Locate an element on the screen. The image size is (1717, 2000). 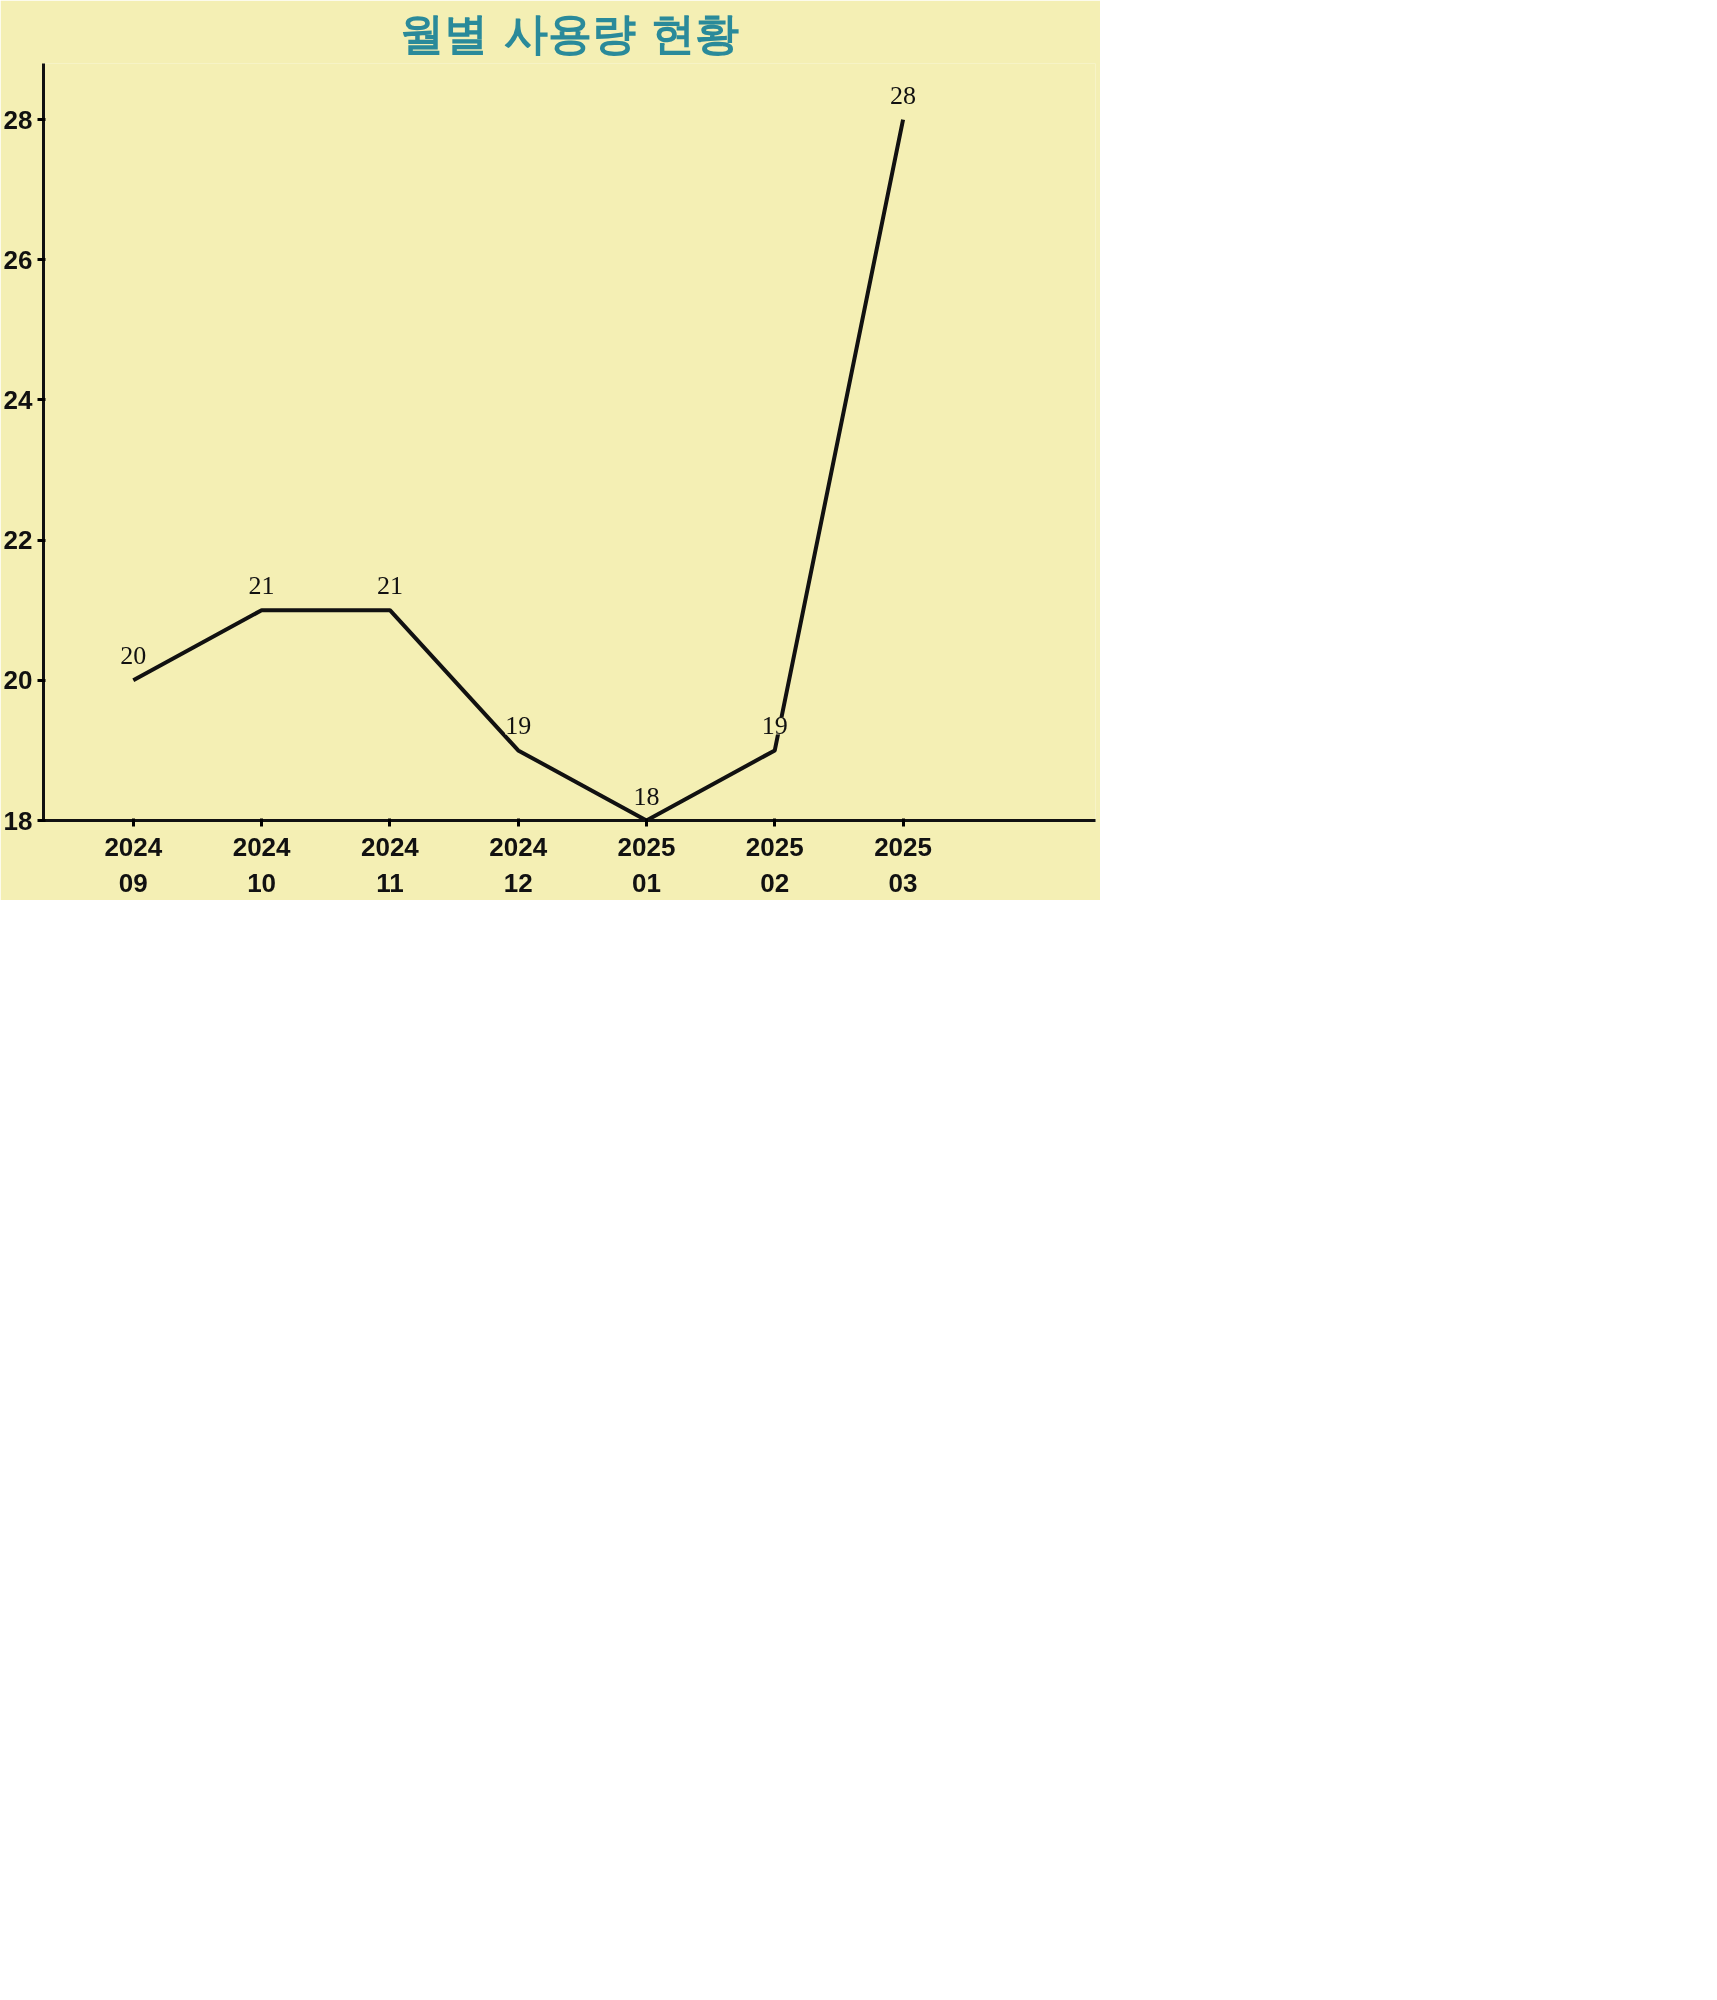
y-tick-label: 26 is located at coordinates (18, 259).